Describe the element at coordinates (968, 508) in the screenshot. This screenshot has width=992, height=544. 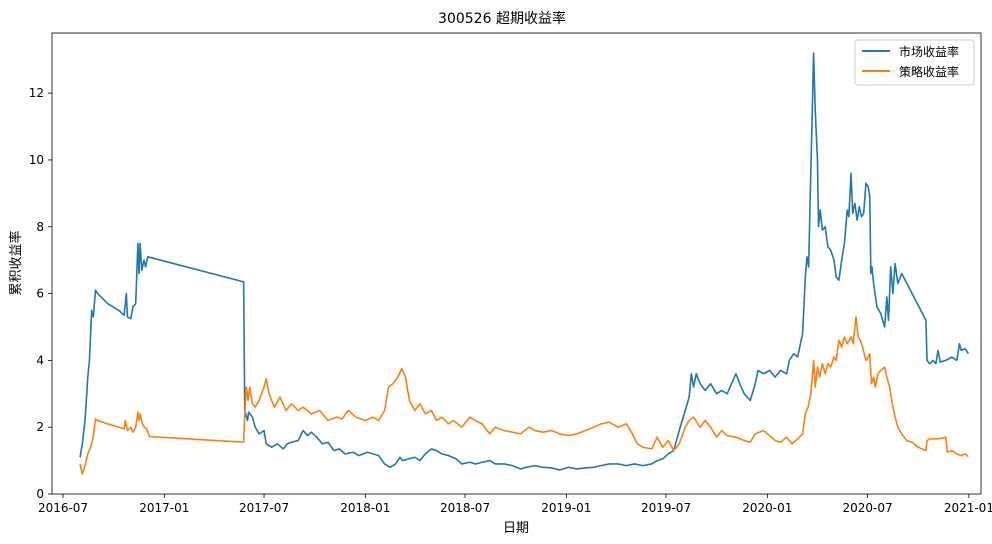
I see `x-tick-label: 2021-01` at that location.